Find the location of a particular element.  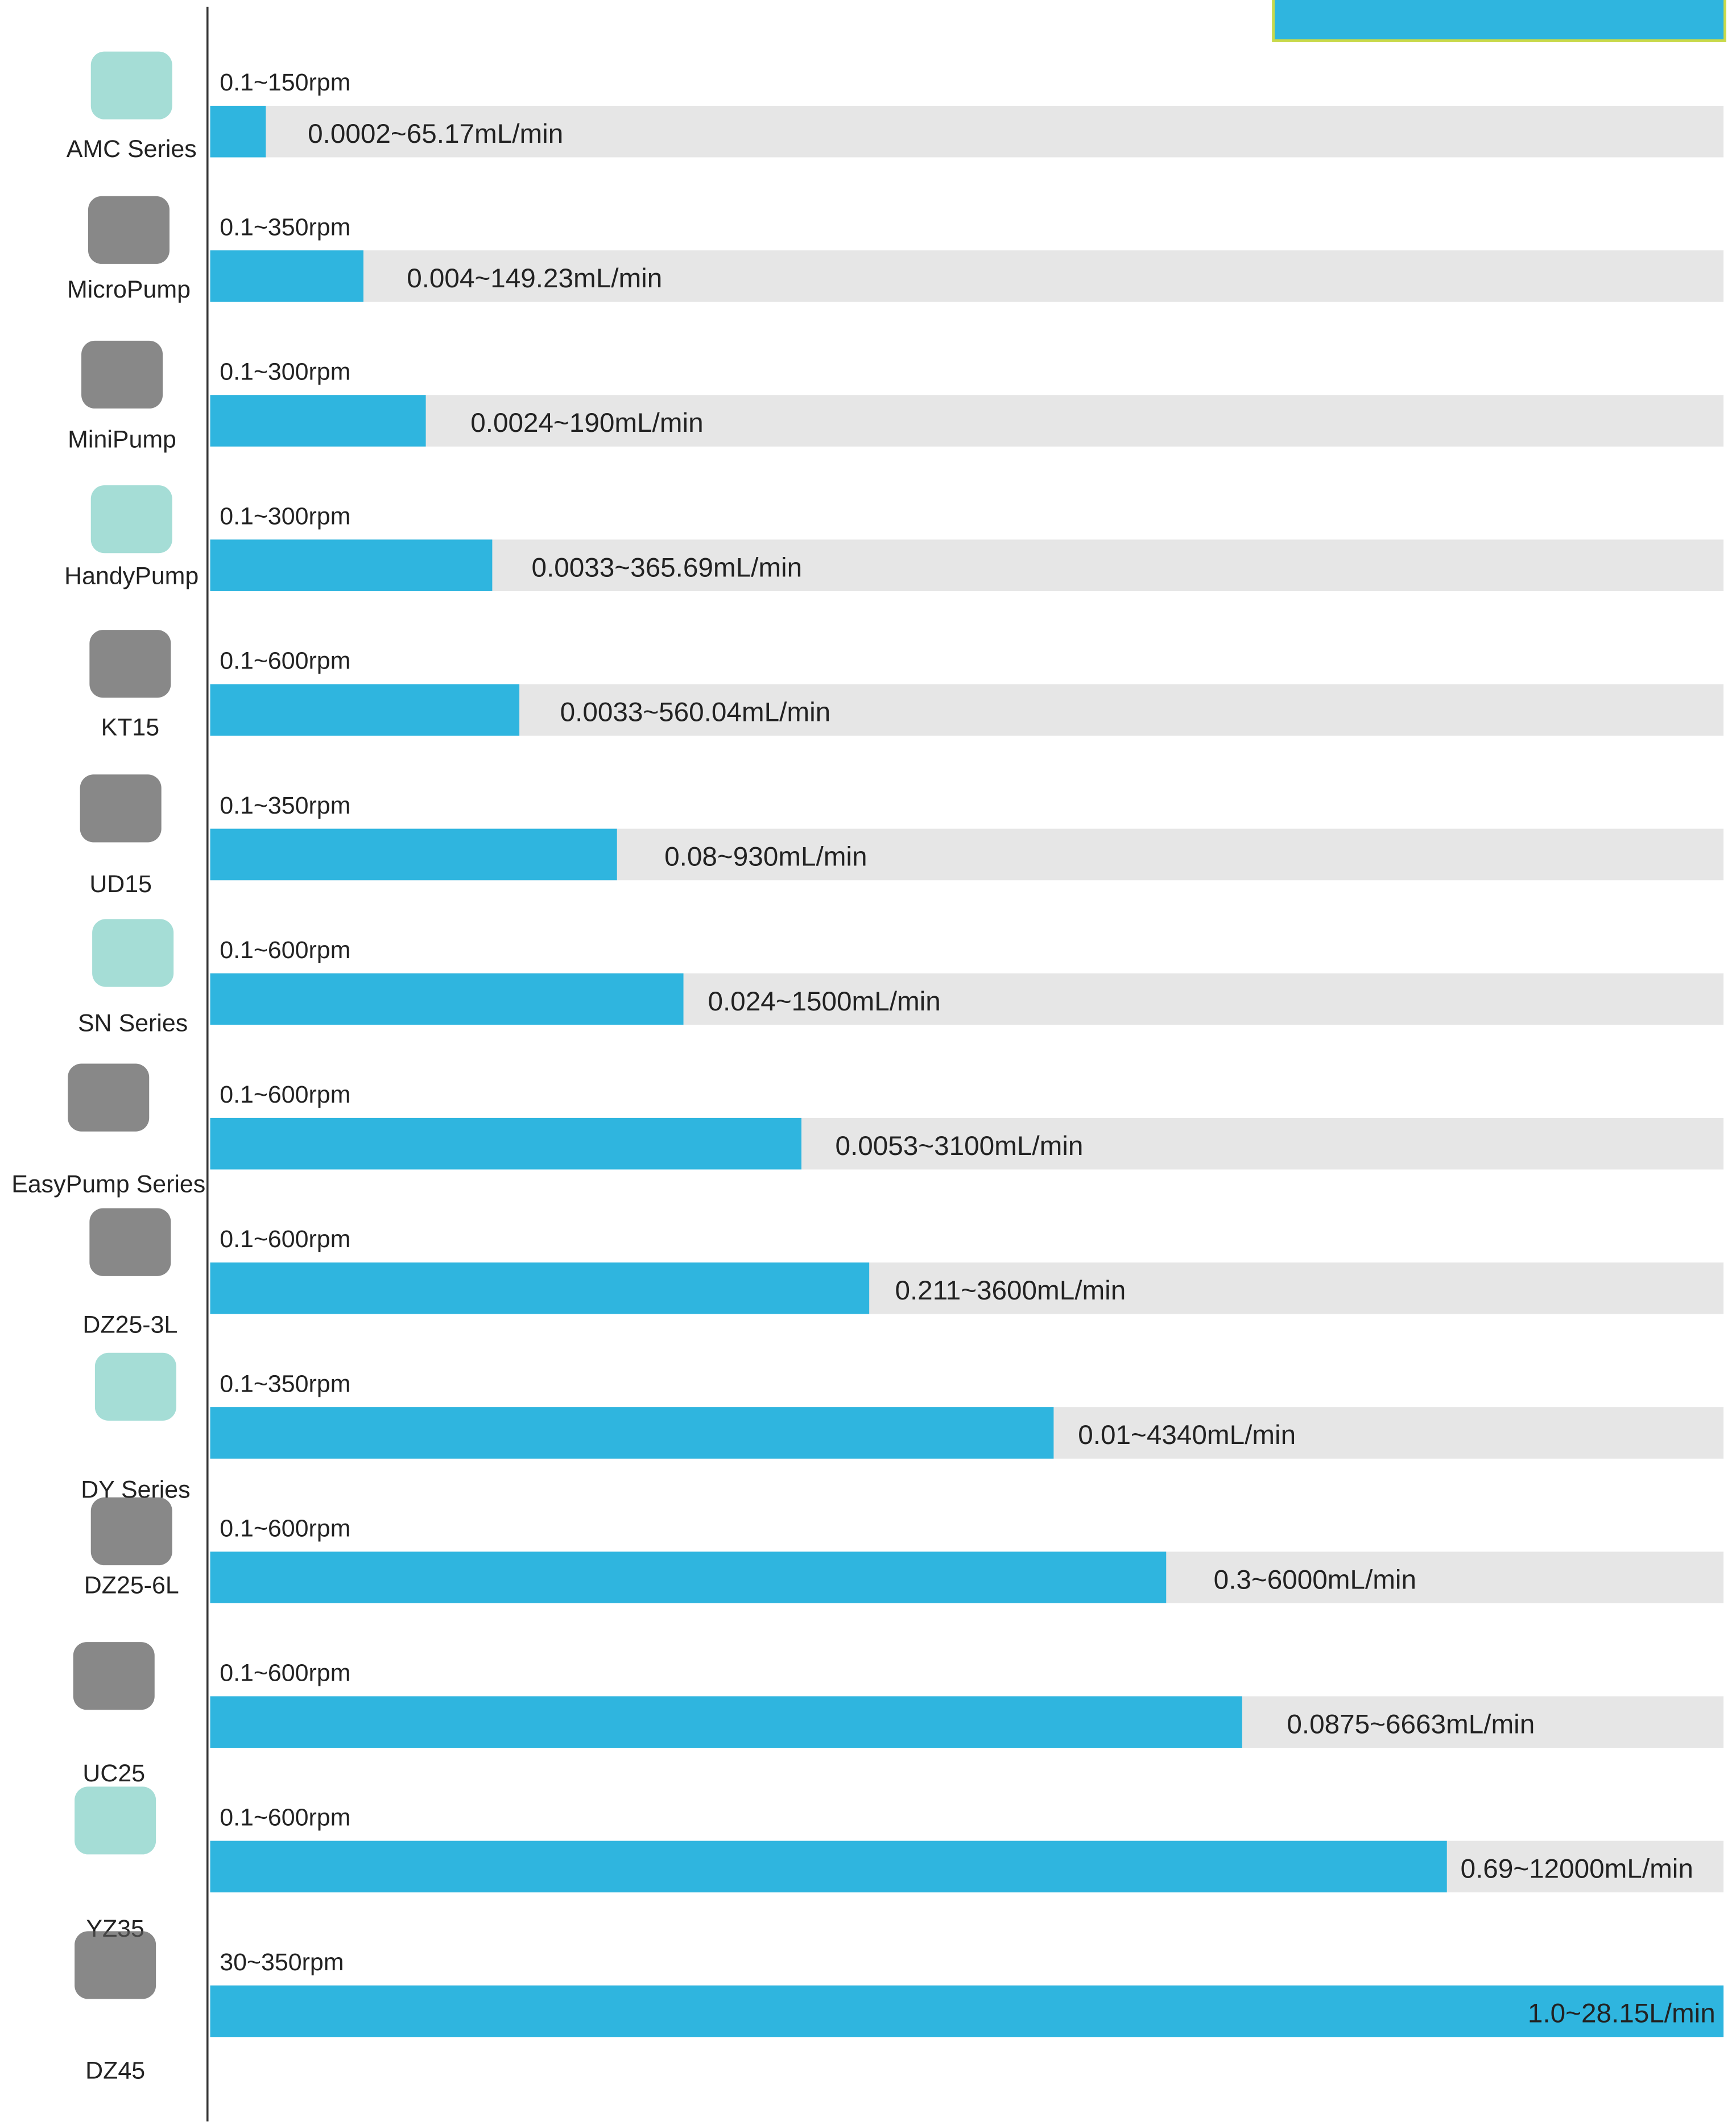

flow-label: 0.0053~3100mL/min is located at coordinates (960, 1146).